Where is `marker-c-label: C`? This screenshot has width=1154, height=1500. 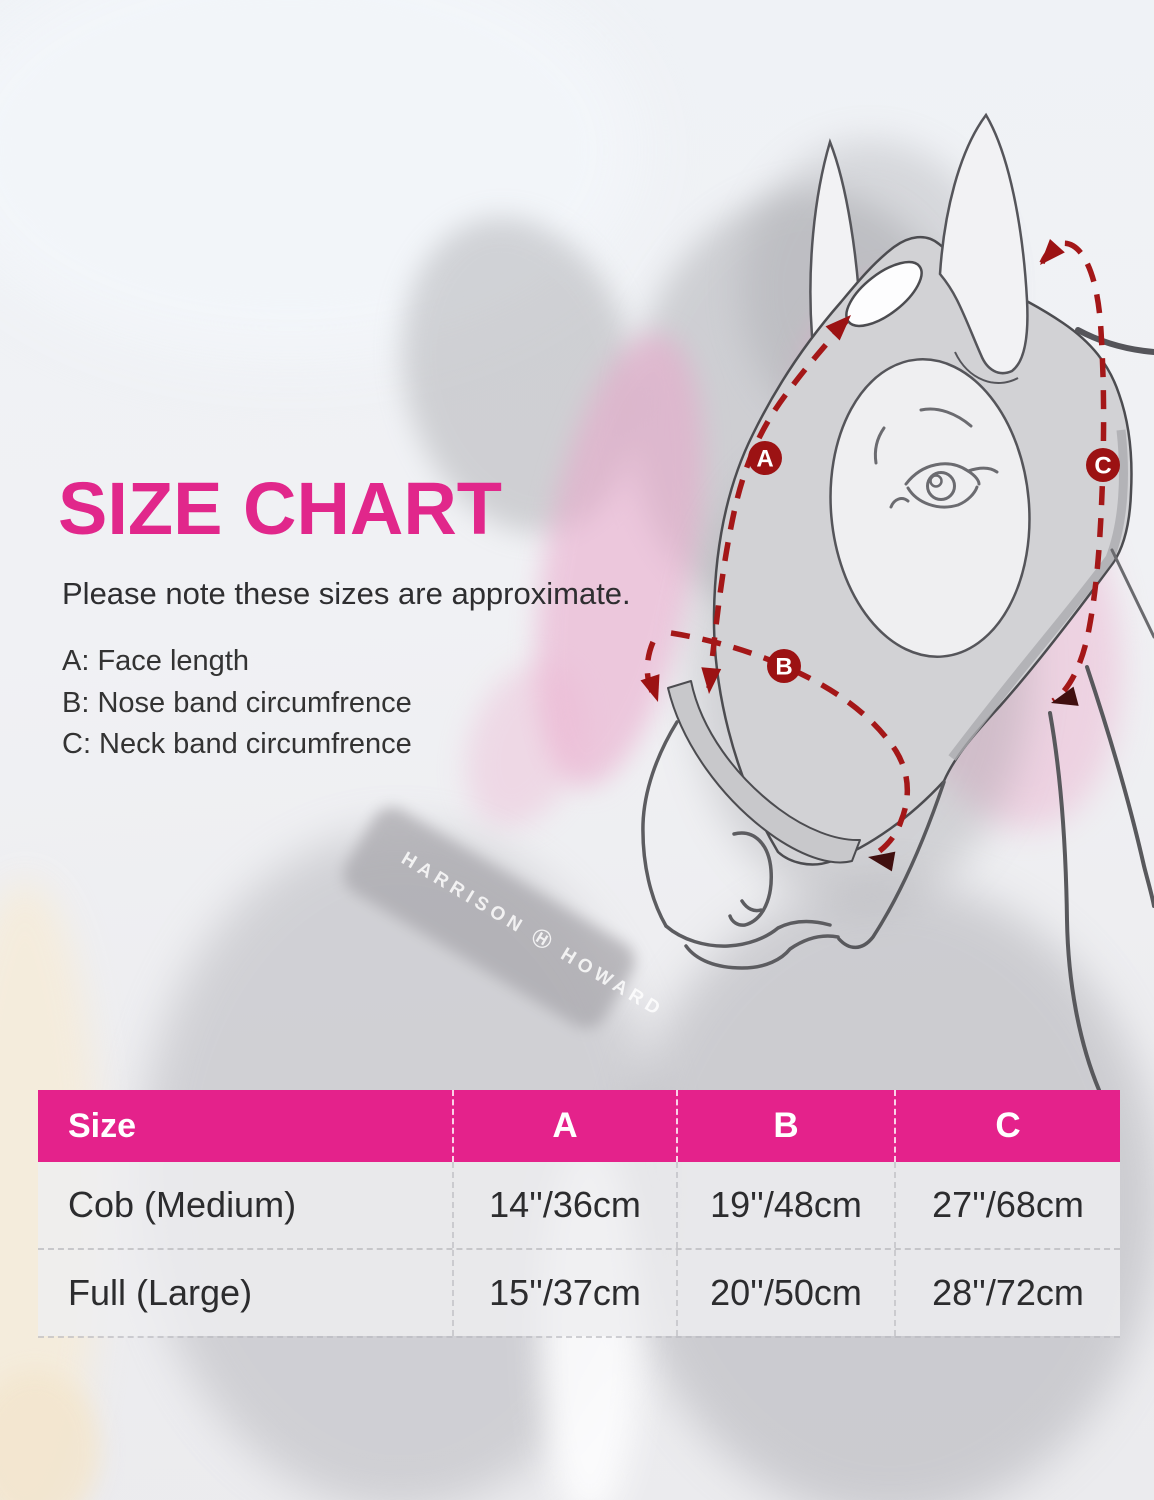
marker-c-label: C is located at coordinates (1102, 466).